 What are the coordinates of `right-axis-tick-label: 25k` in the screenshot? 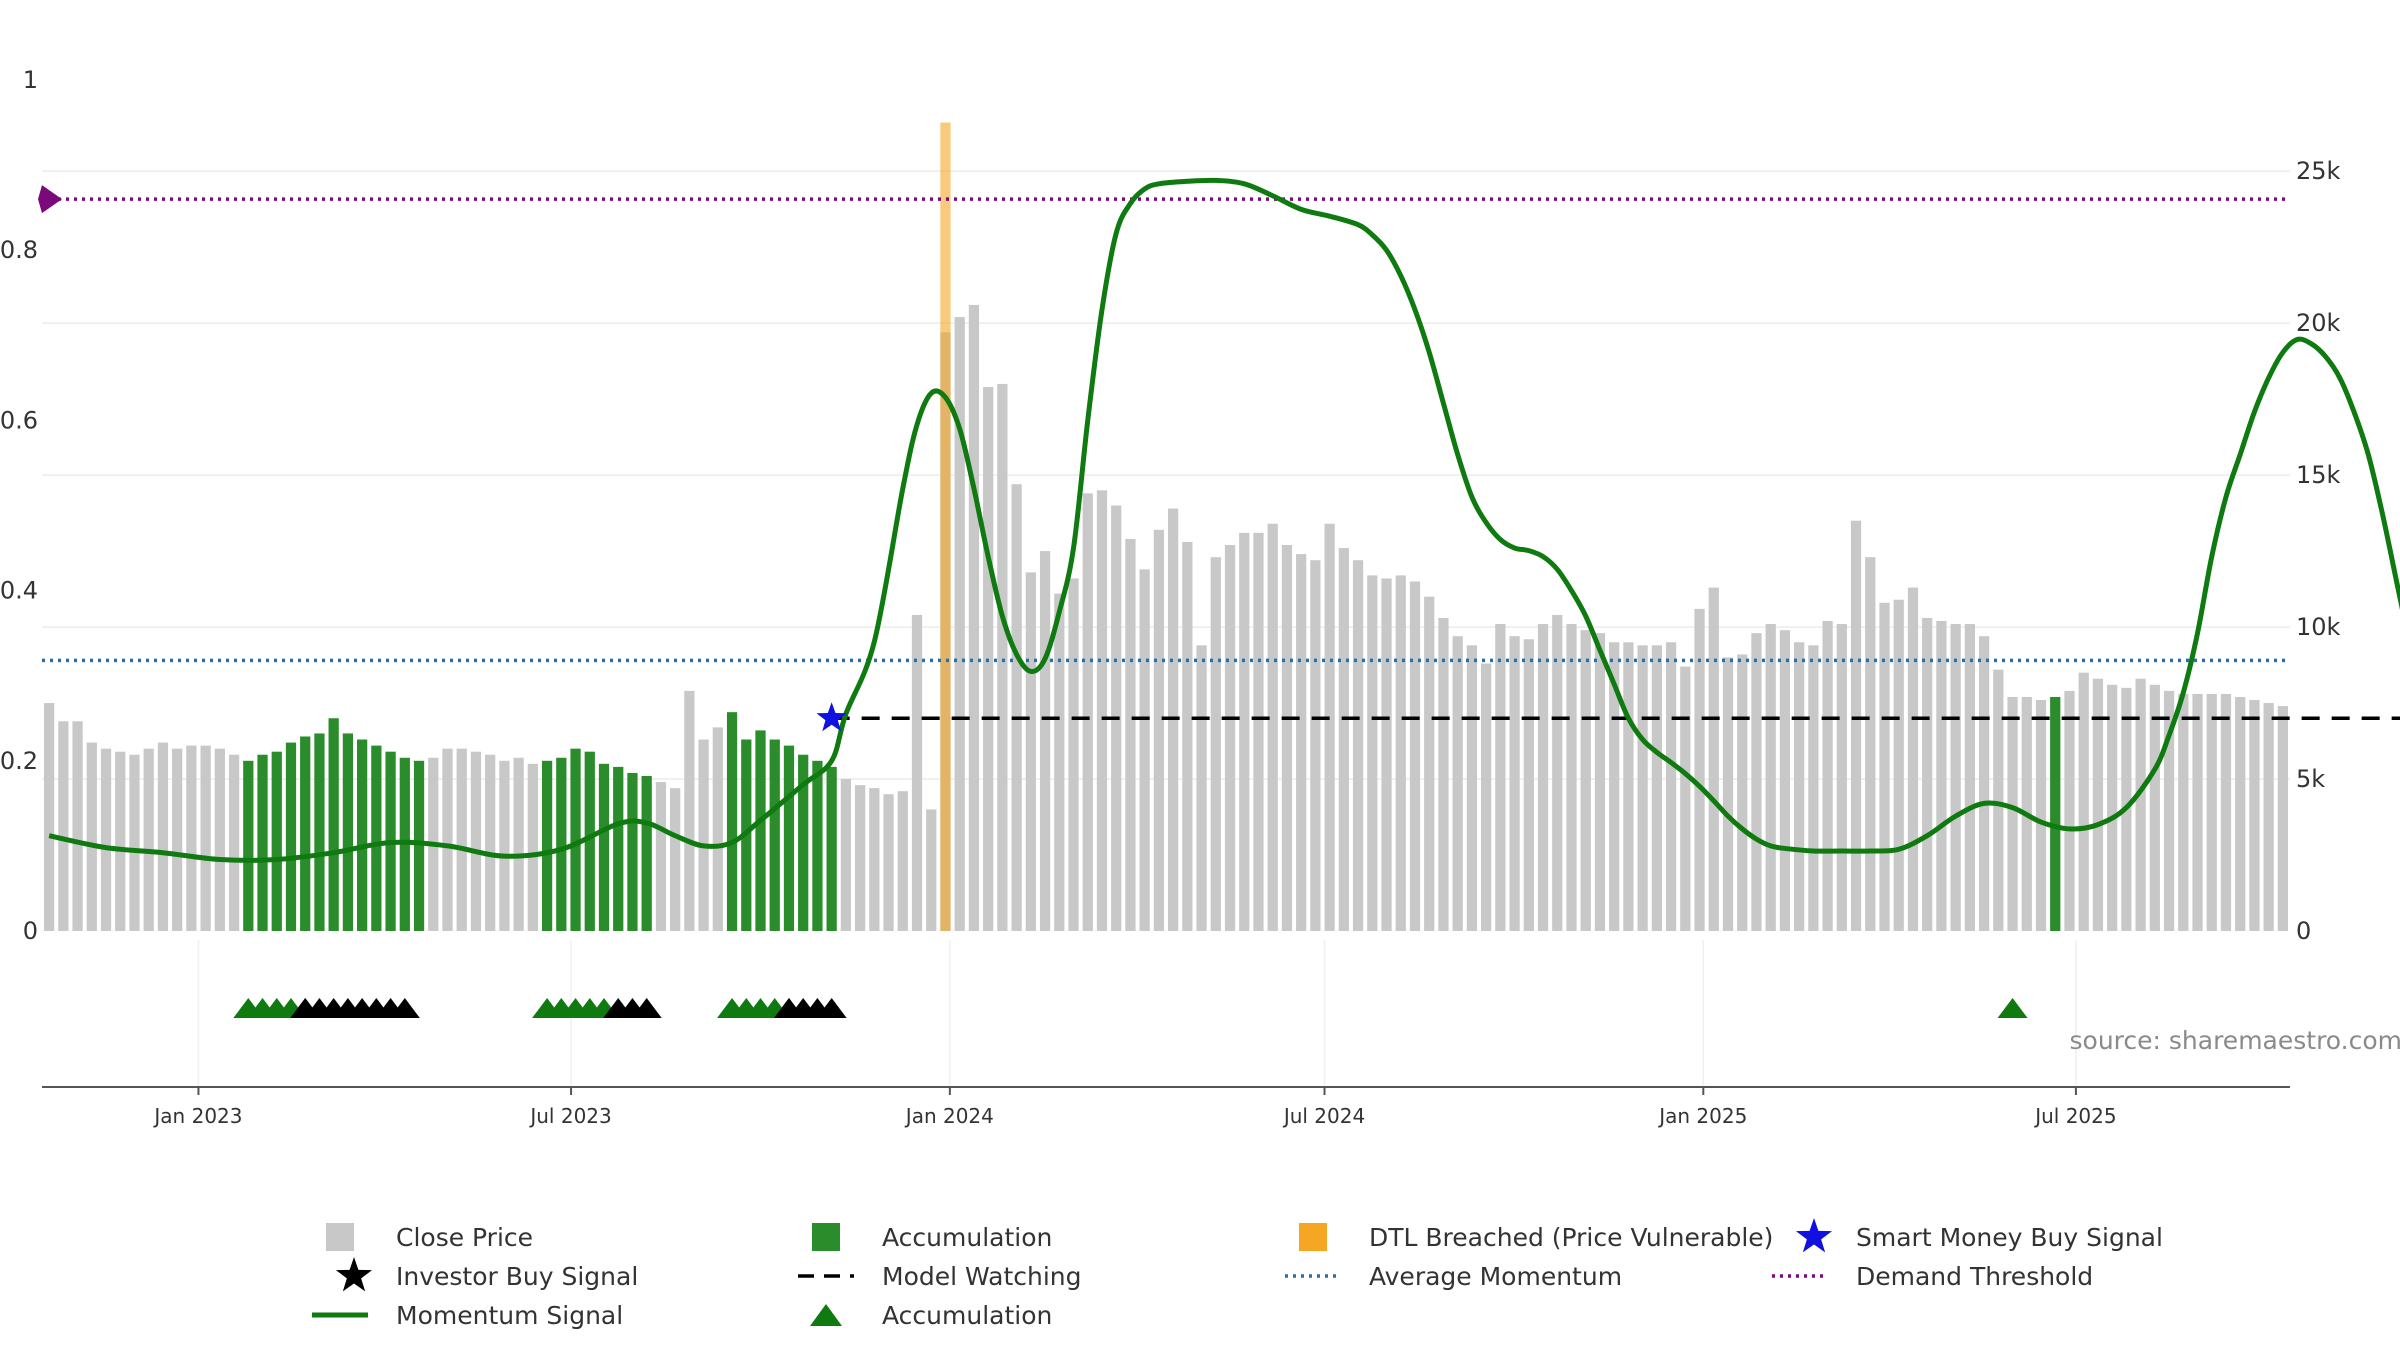 It's located at (2318, 171).